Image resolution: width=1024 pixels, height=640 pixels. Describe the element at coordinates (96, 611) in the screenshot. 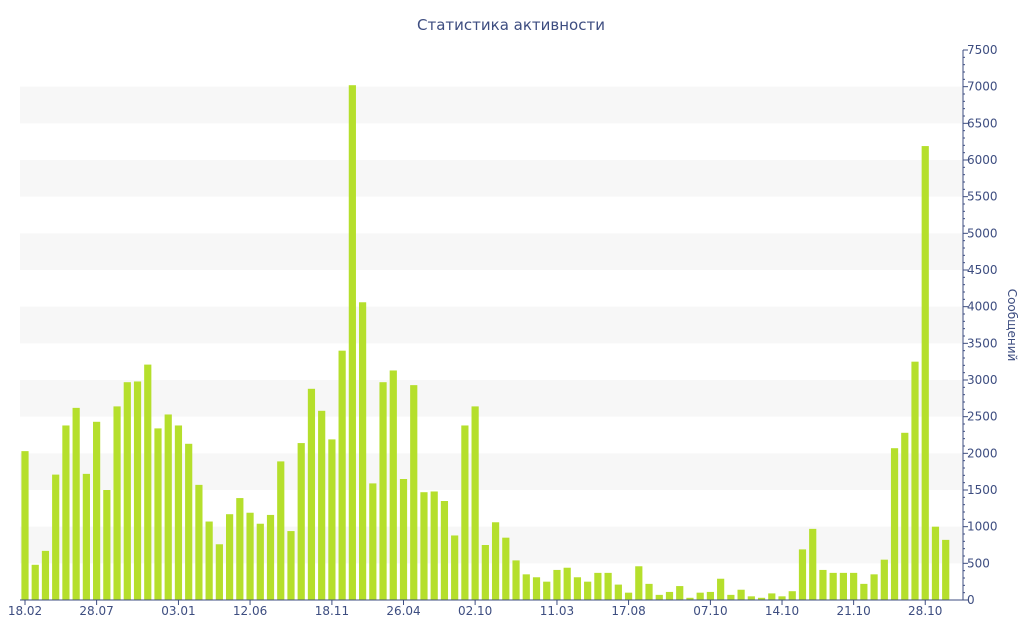

I see `x-tick-label: 28.07` at that location.